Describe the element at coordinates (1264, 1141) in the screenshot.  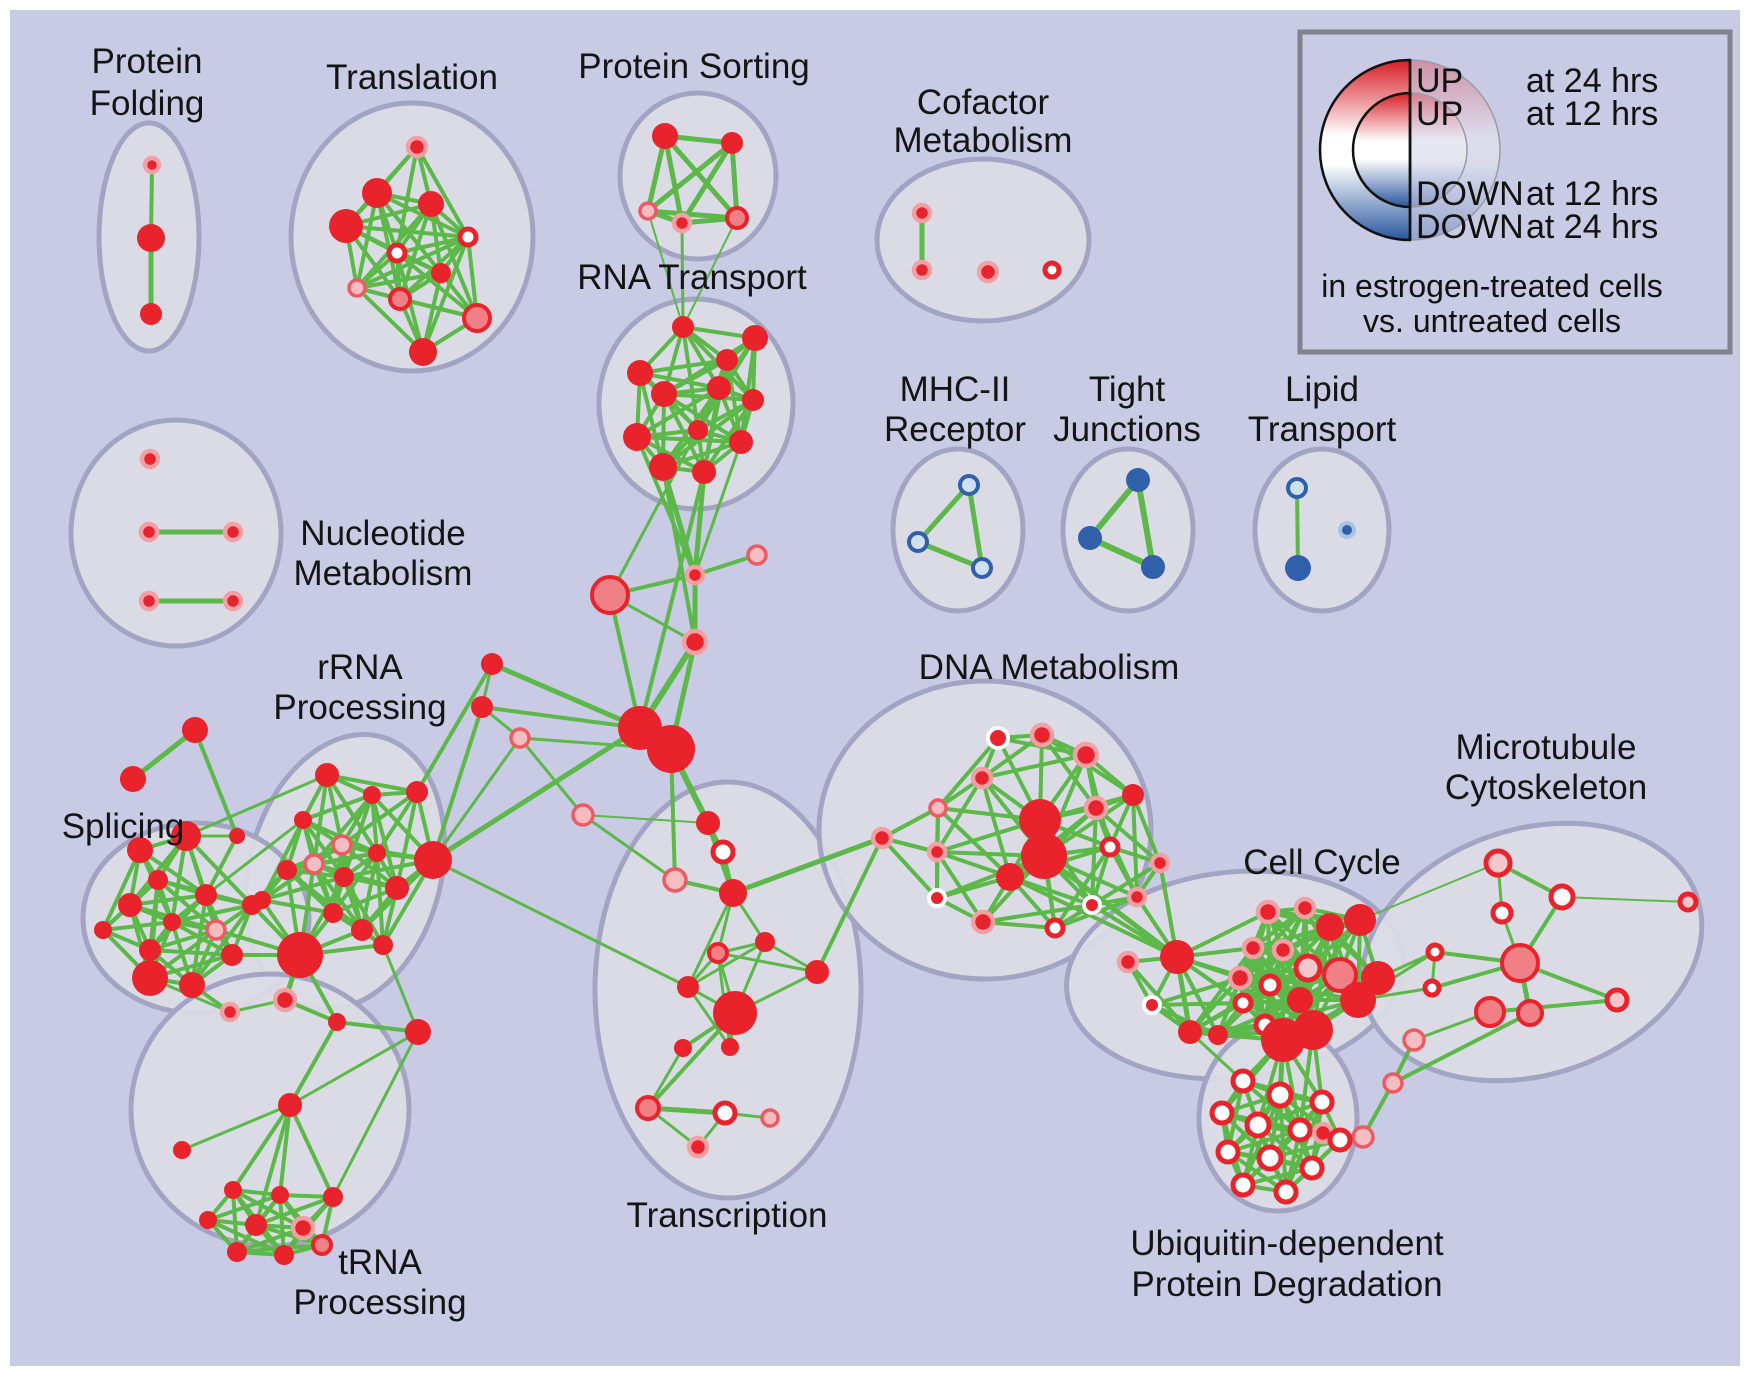
I see `edge-ub6-ub8` at that location.